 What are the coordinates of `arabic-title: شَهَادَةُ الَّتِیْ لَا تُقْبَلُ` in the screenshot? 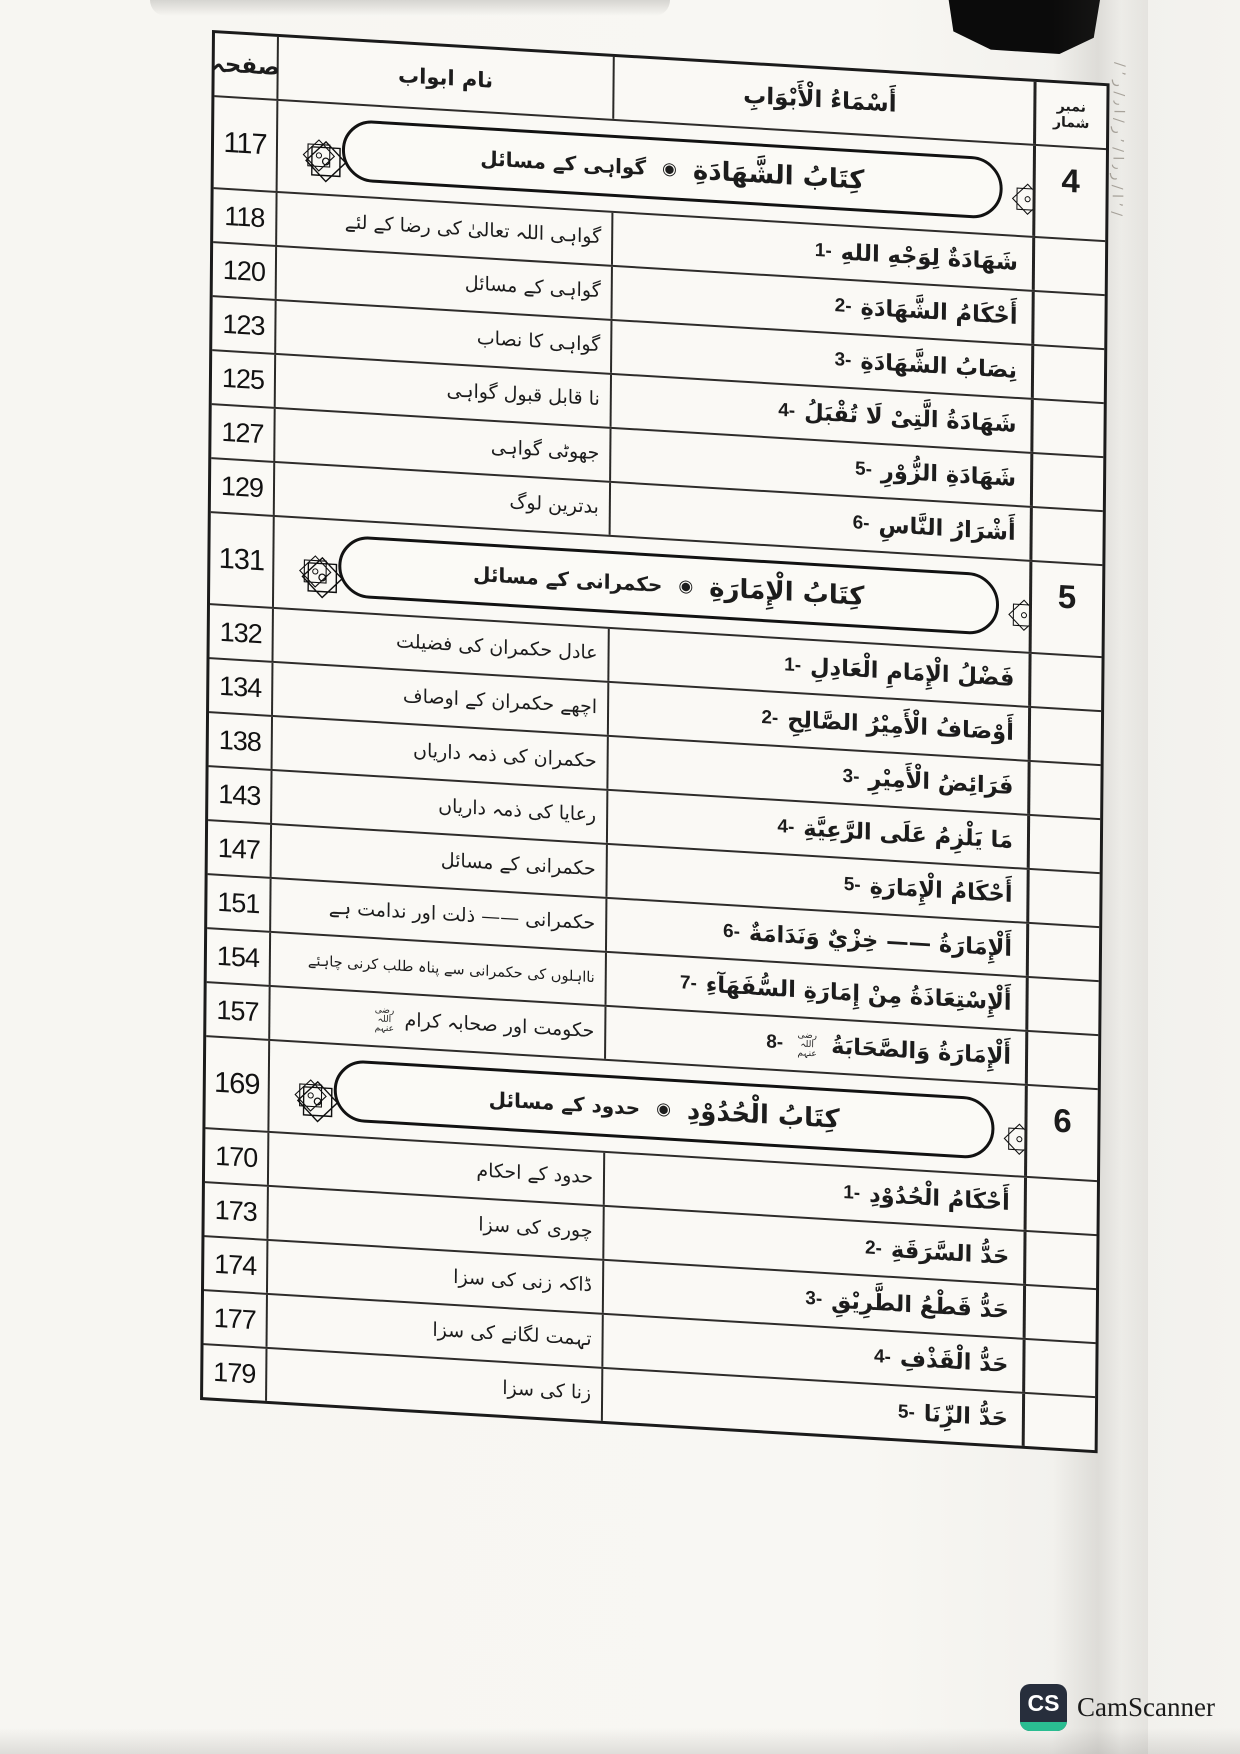 It's located at (910, 418).